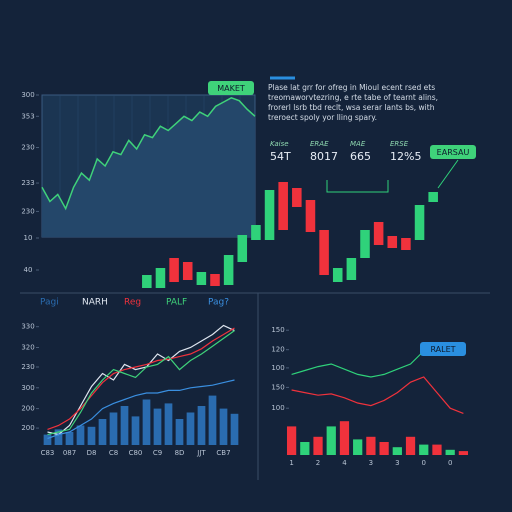 Image resolution: width=512 pixels, height=512 pixels. Describe the element at coordinates (27, 327) in the screenshot. I see `y-tick-label: 330` at that location.